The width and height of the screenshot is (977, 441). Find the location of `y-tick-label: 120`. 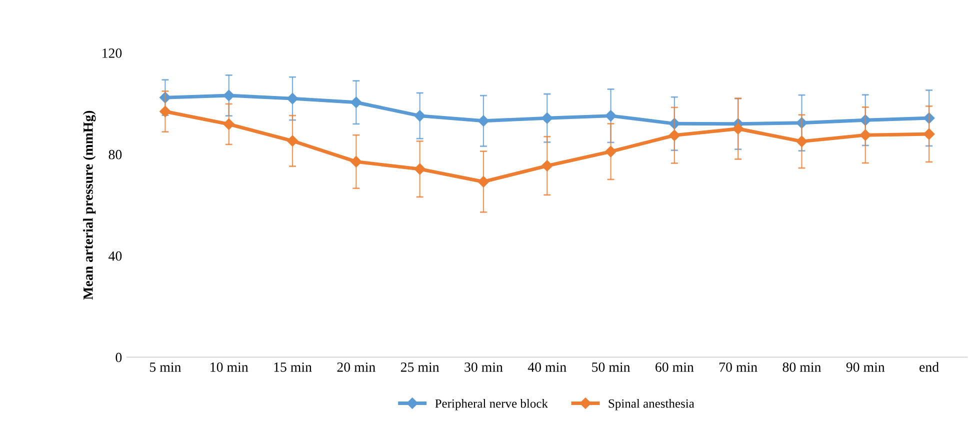

y-tick-label: 120 is located at coordinates (112, 53).